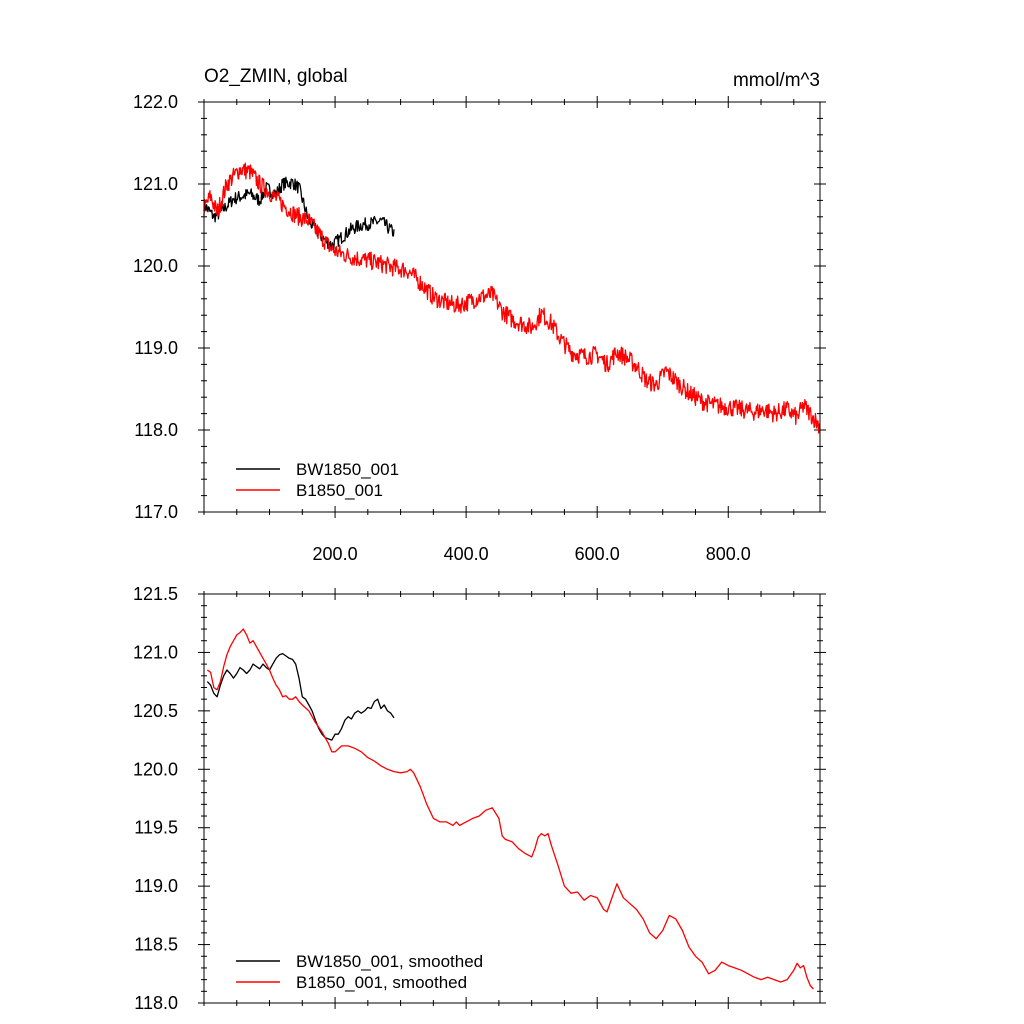 The width and height of the screenshot is (1024, 1024). What do you see at coordinates (339, 490) in the screenshot?
I see `top-legend-label-b: B1850_001` at bounding box center [339, 490].